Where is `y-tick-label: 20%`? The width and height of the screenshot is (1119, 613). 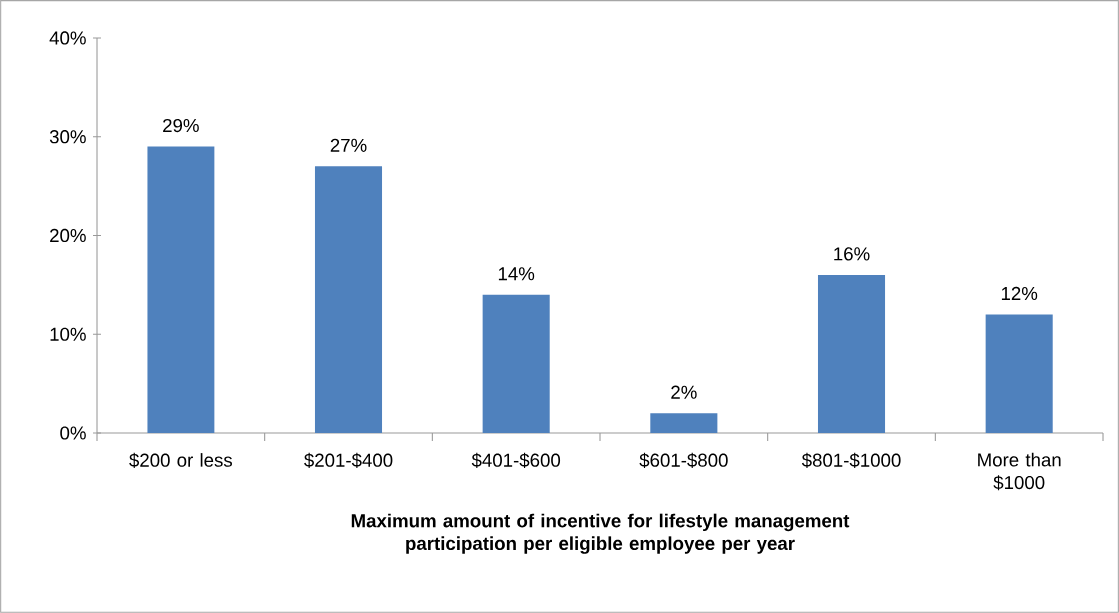
y-tick-label: 20% is located at coordinates (68, 235).